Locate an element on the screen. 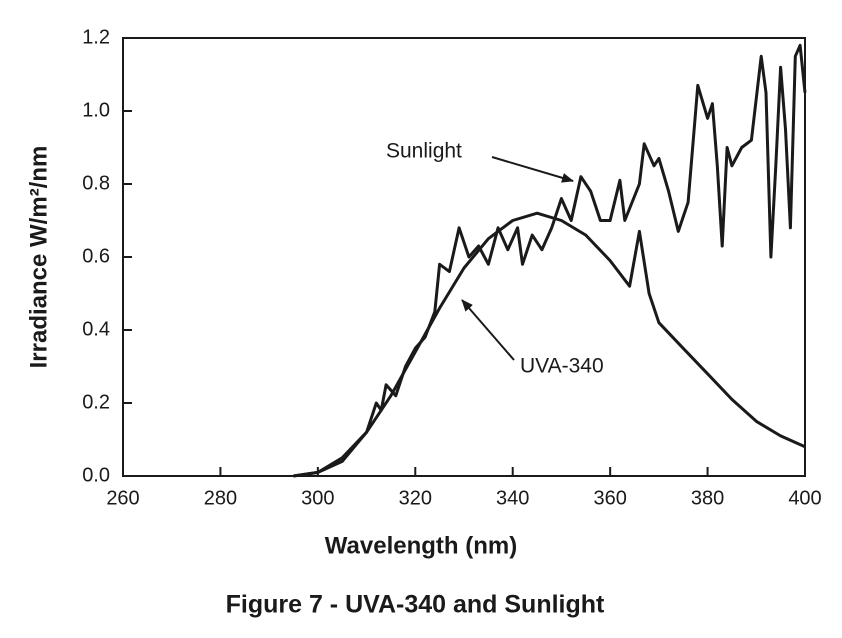  x-tick-label: 340 is located at coordinates (512, 498).